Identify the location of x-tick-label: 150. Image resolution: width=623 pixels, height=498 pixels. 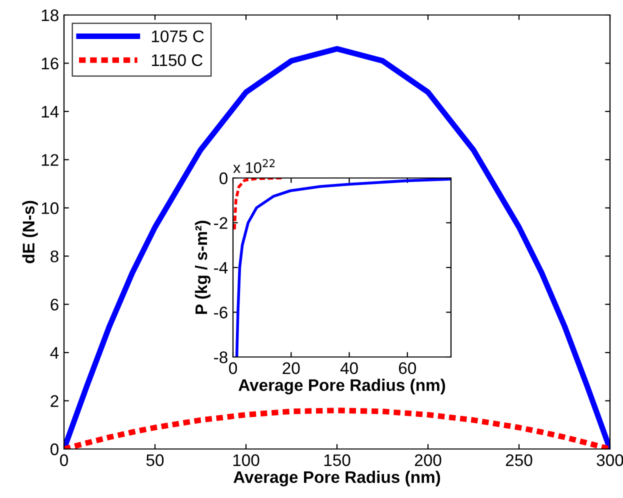
(337, 460).